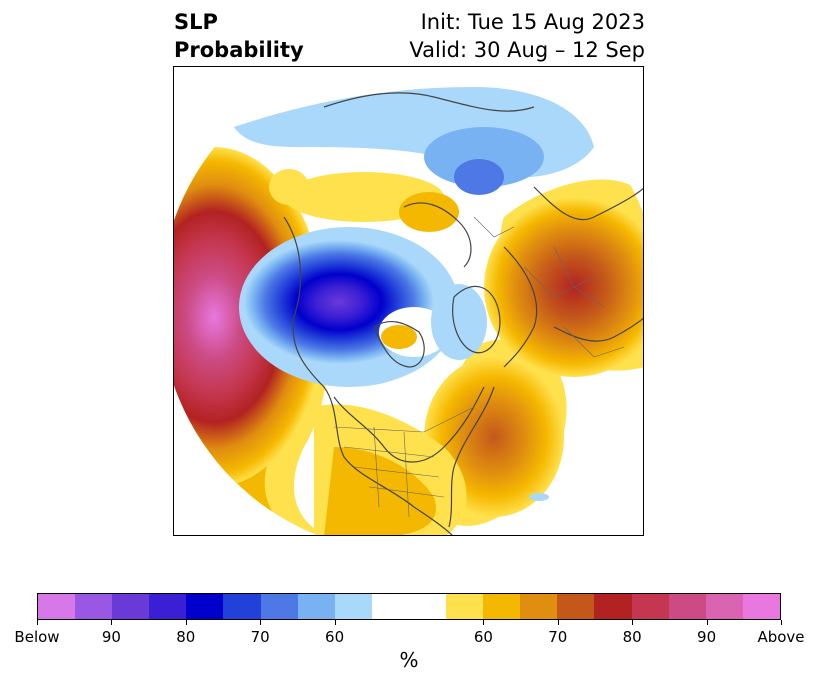 The image size is (819, 686). Describe the element at coordinates (239, 36) in the screenshot. I see `chart-title-left: SLP Probability` at that location.